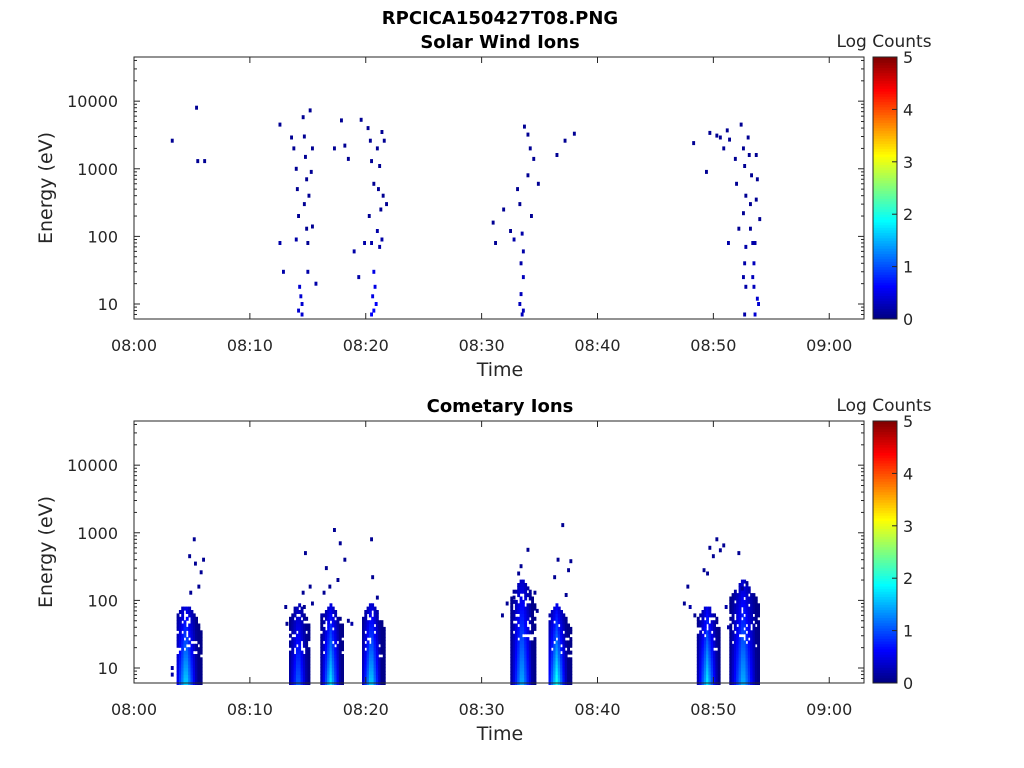  I want to click on colorbar-tick-label: 1, so click(908, 267).